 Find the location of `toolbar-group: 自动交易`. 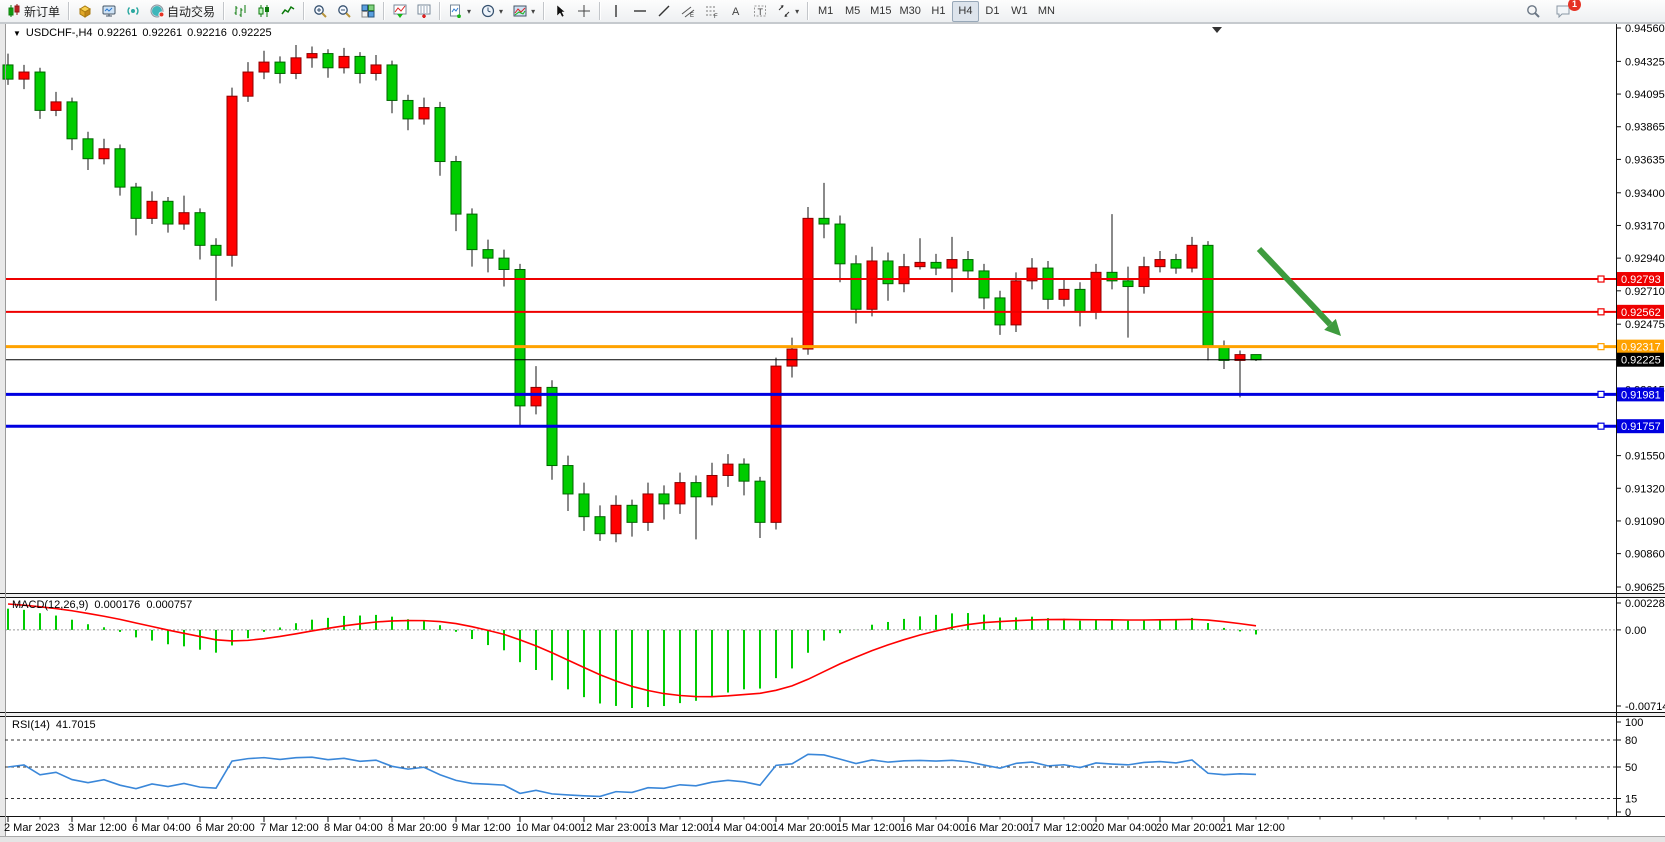

toolbar-group: 自动交易 is located at coordinates (146, 11).